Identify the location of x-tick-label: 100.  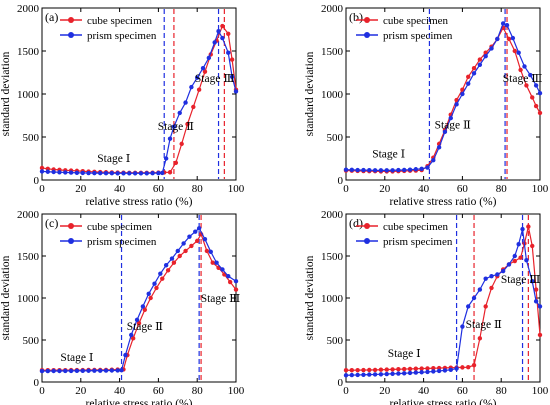
(540, 189).